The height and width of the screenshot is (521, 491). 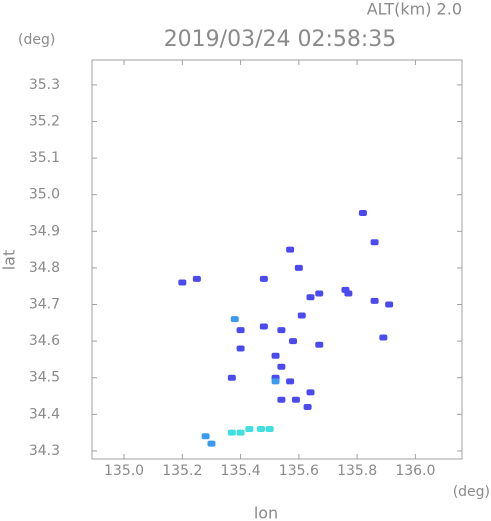 What do you see at coordinates (44, 341) in the screenshot?
I see `y-tick-label: 34.6` at bounding box center [44, 341].